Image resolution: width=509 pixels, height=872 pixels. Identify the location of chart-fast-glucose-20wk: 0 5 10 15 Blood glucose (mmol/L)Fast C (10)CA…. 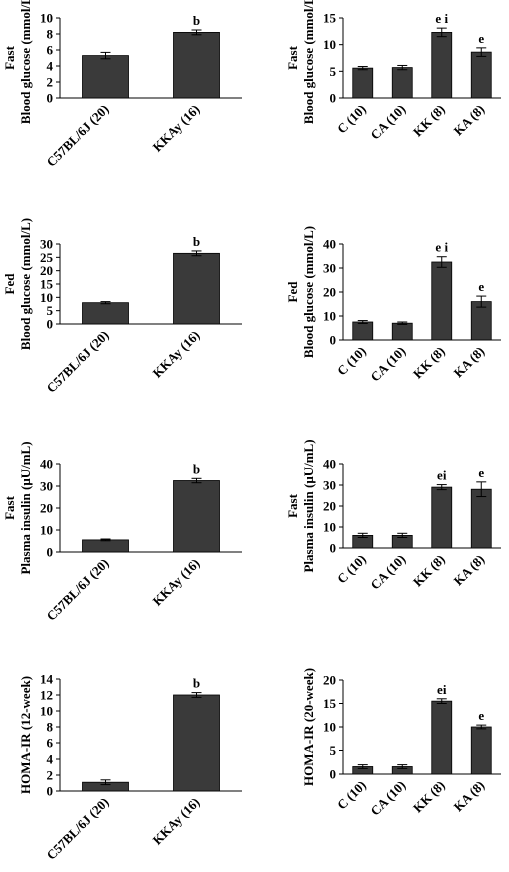
(393, 71).